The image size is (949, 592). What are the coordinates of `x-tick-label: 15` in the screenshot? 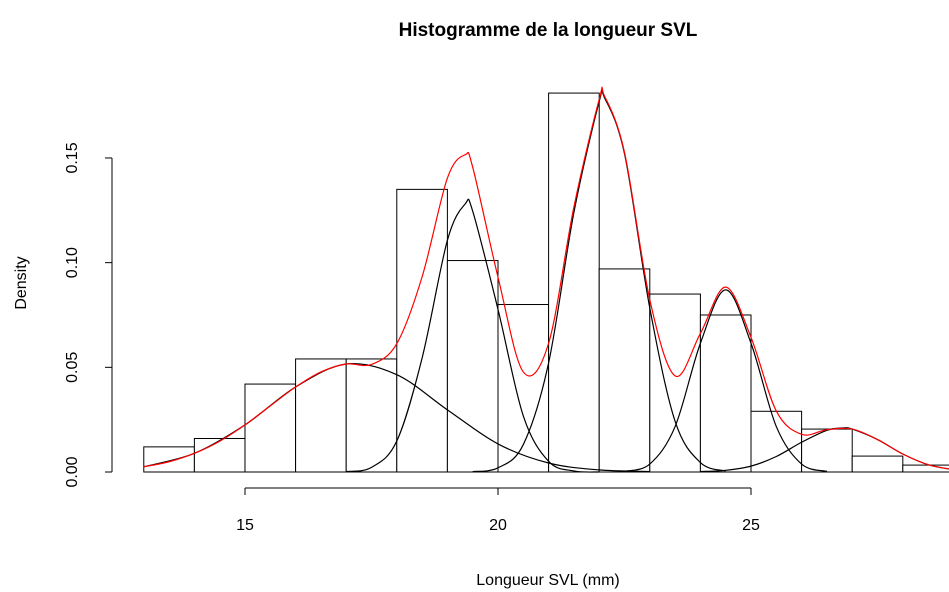 It's located at (245, 525).